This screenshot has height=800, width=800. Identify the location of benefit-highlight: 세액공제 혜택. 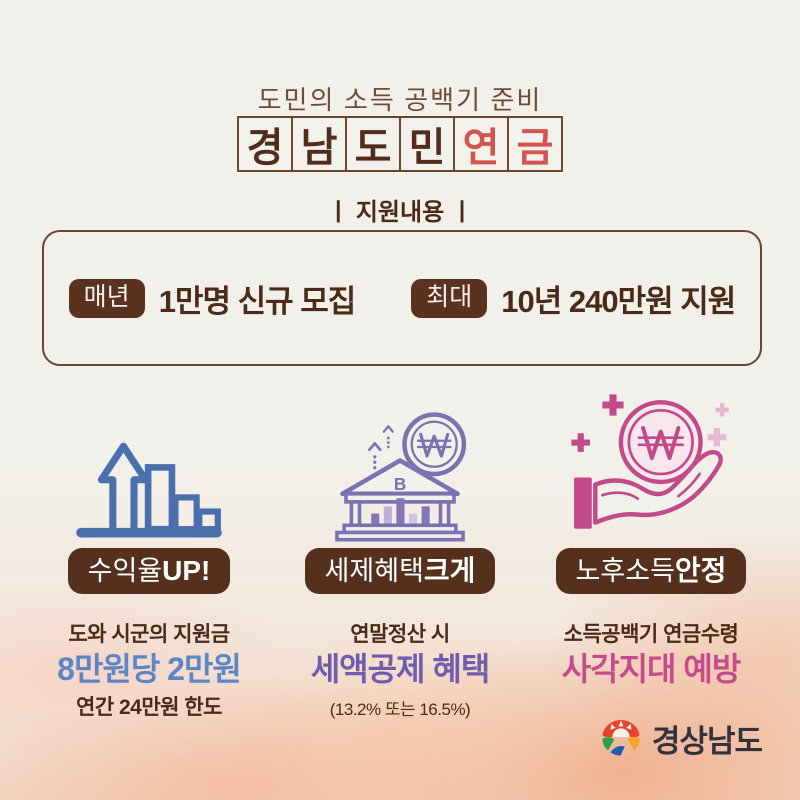
(400, 669).